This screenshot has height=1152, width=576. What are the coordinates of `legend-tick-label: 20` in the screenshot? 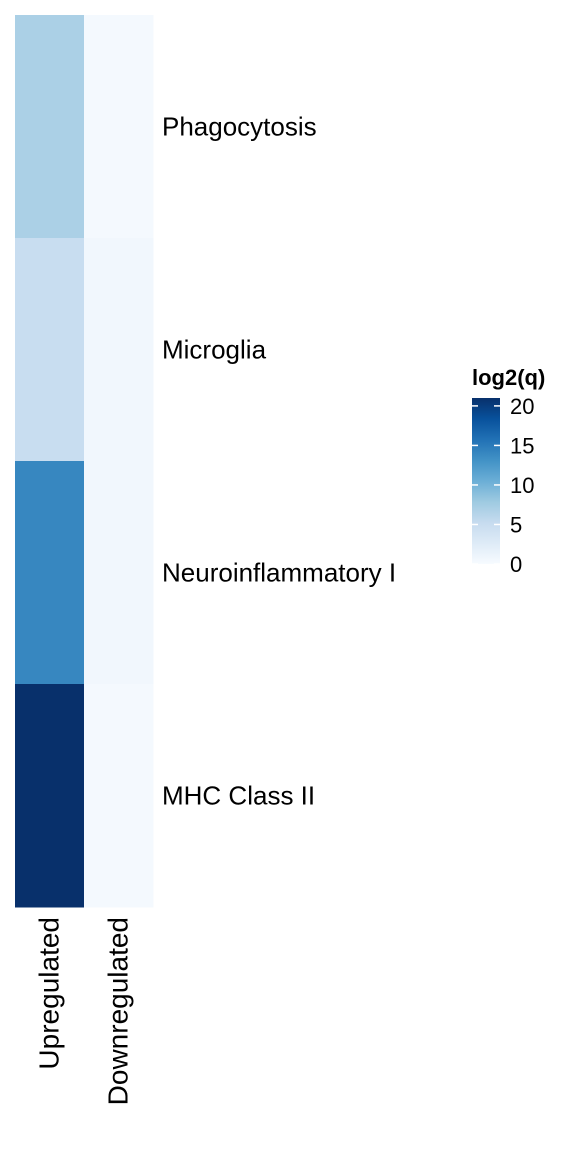 It's located at (522, 406).